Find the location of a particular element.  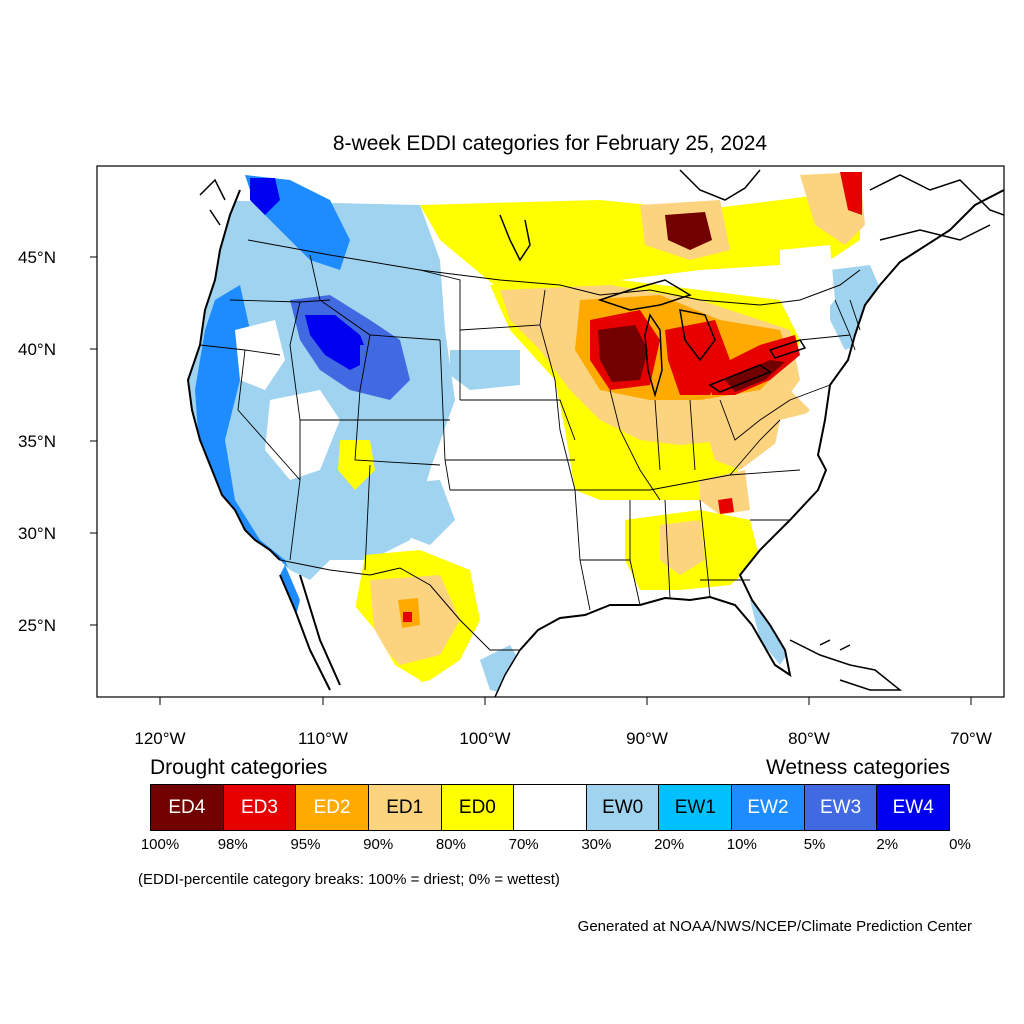

hudson-bay-coast is located at coordinates (720, 185).